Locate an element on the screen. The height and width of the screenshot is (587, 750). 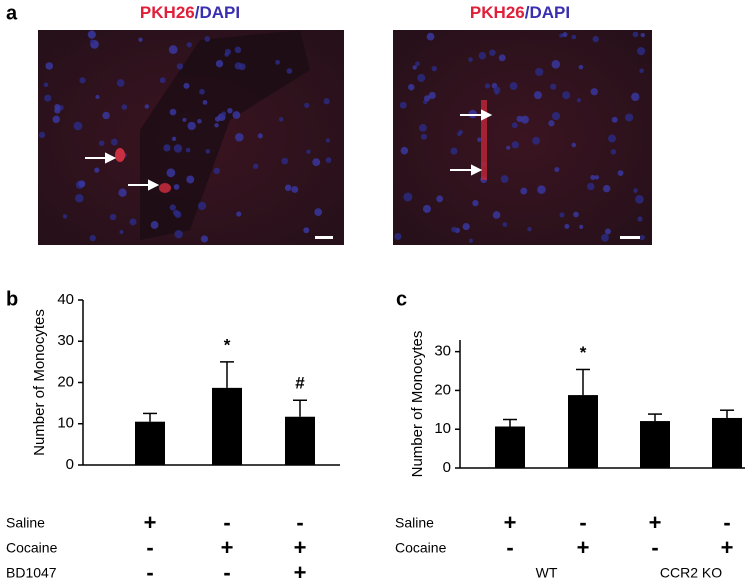
y-tick-label: 40 is located at coordinates (65, 299).